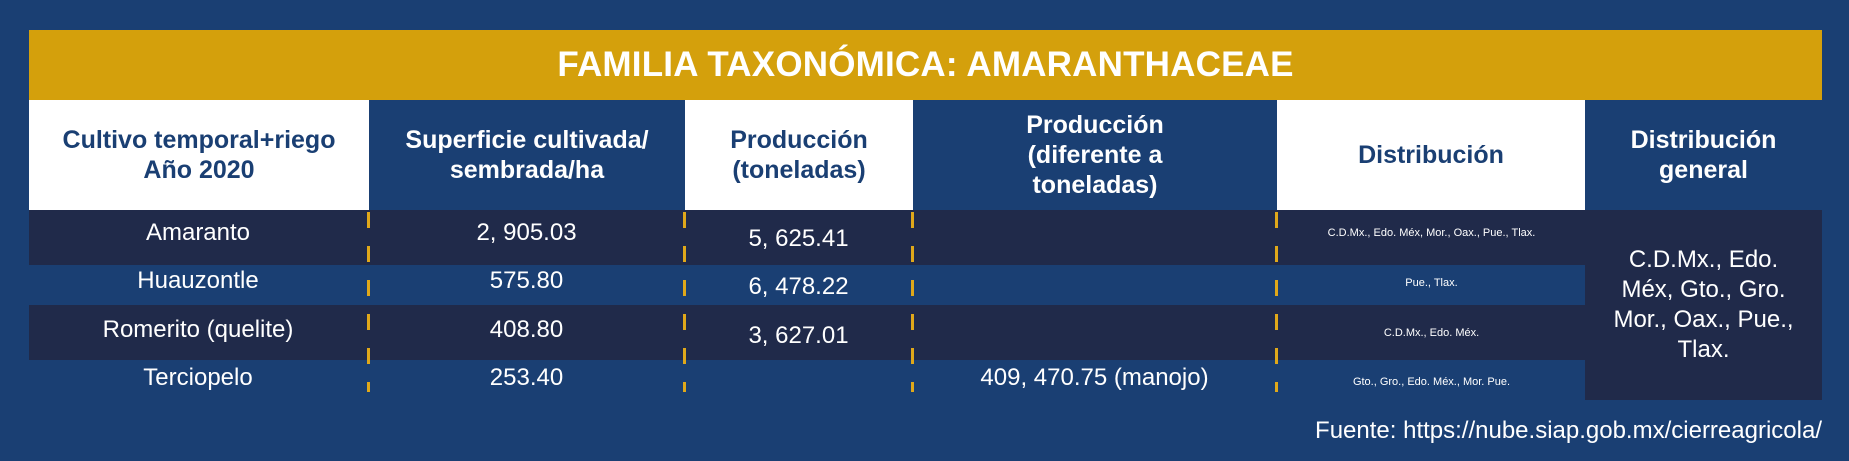 Image resolution: width=1849 pixels, height=461 pixels. What do you see at coordinates (798, 238) in the screenshot?
I see `cell-produccion: 5, 625.41` at bounding box center [798, 238].